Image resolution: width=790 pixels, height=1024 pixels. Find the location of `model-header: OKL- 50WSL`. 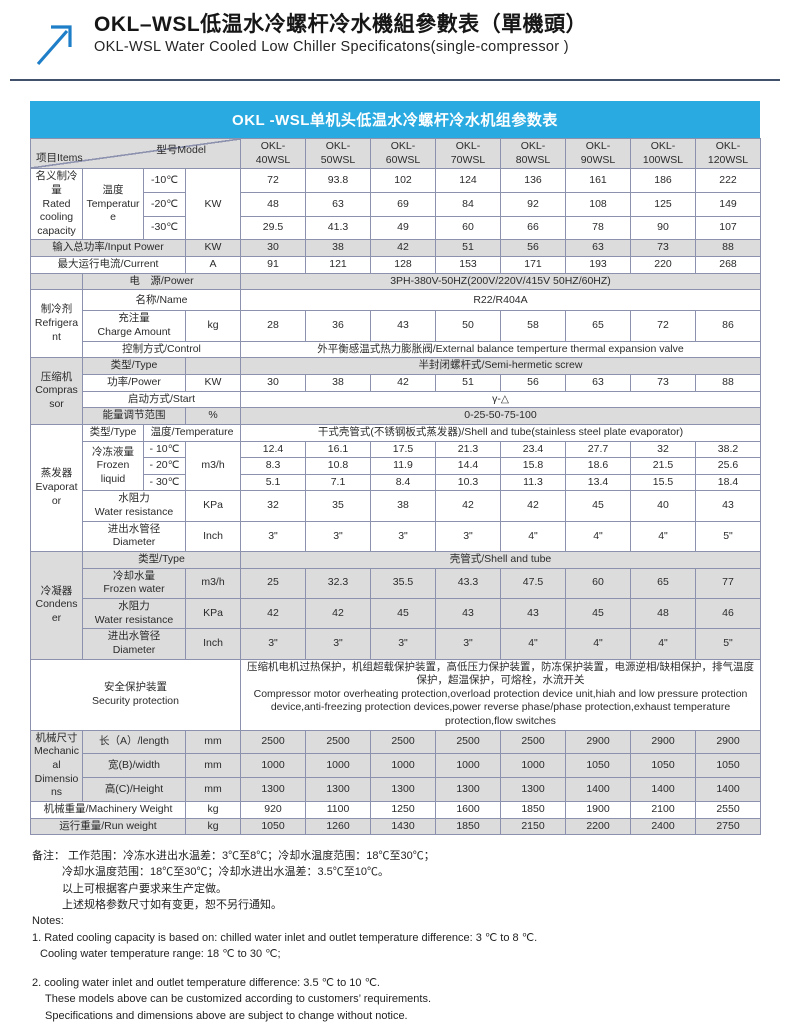

model-header: OKL- 50WSL is located at coordinates (338, 153).